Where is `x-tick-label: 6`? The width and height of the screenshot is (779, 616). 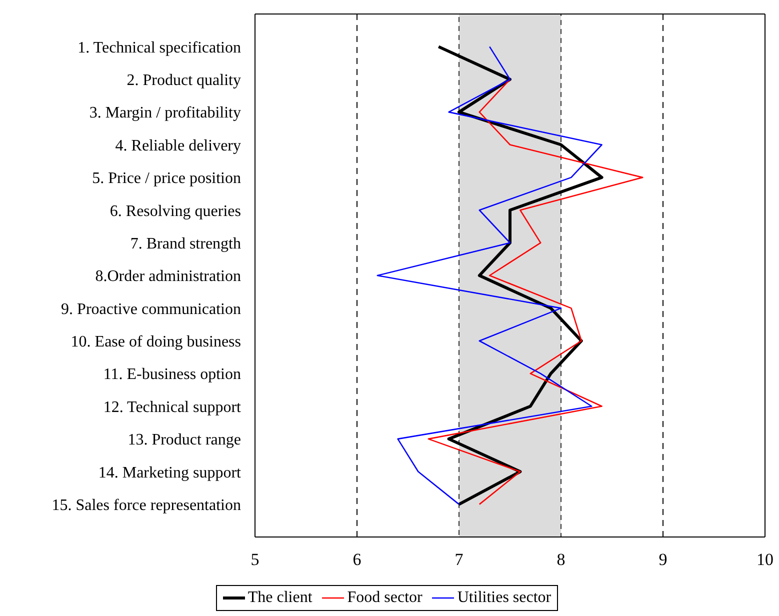
x-tick-label: 6 is located at coordinates (357, 560).